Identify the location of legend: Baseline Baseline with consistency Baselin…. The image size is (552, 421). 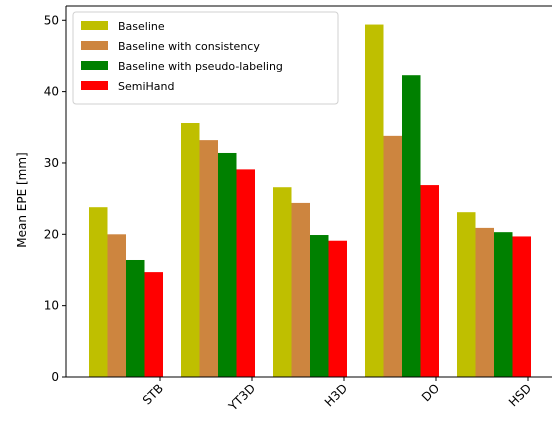
(205, 58).